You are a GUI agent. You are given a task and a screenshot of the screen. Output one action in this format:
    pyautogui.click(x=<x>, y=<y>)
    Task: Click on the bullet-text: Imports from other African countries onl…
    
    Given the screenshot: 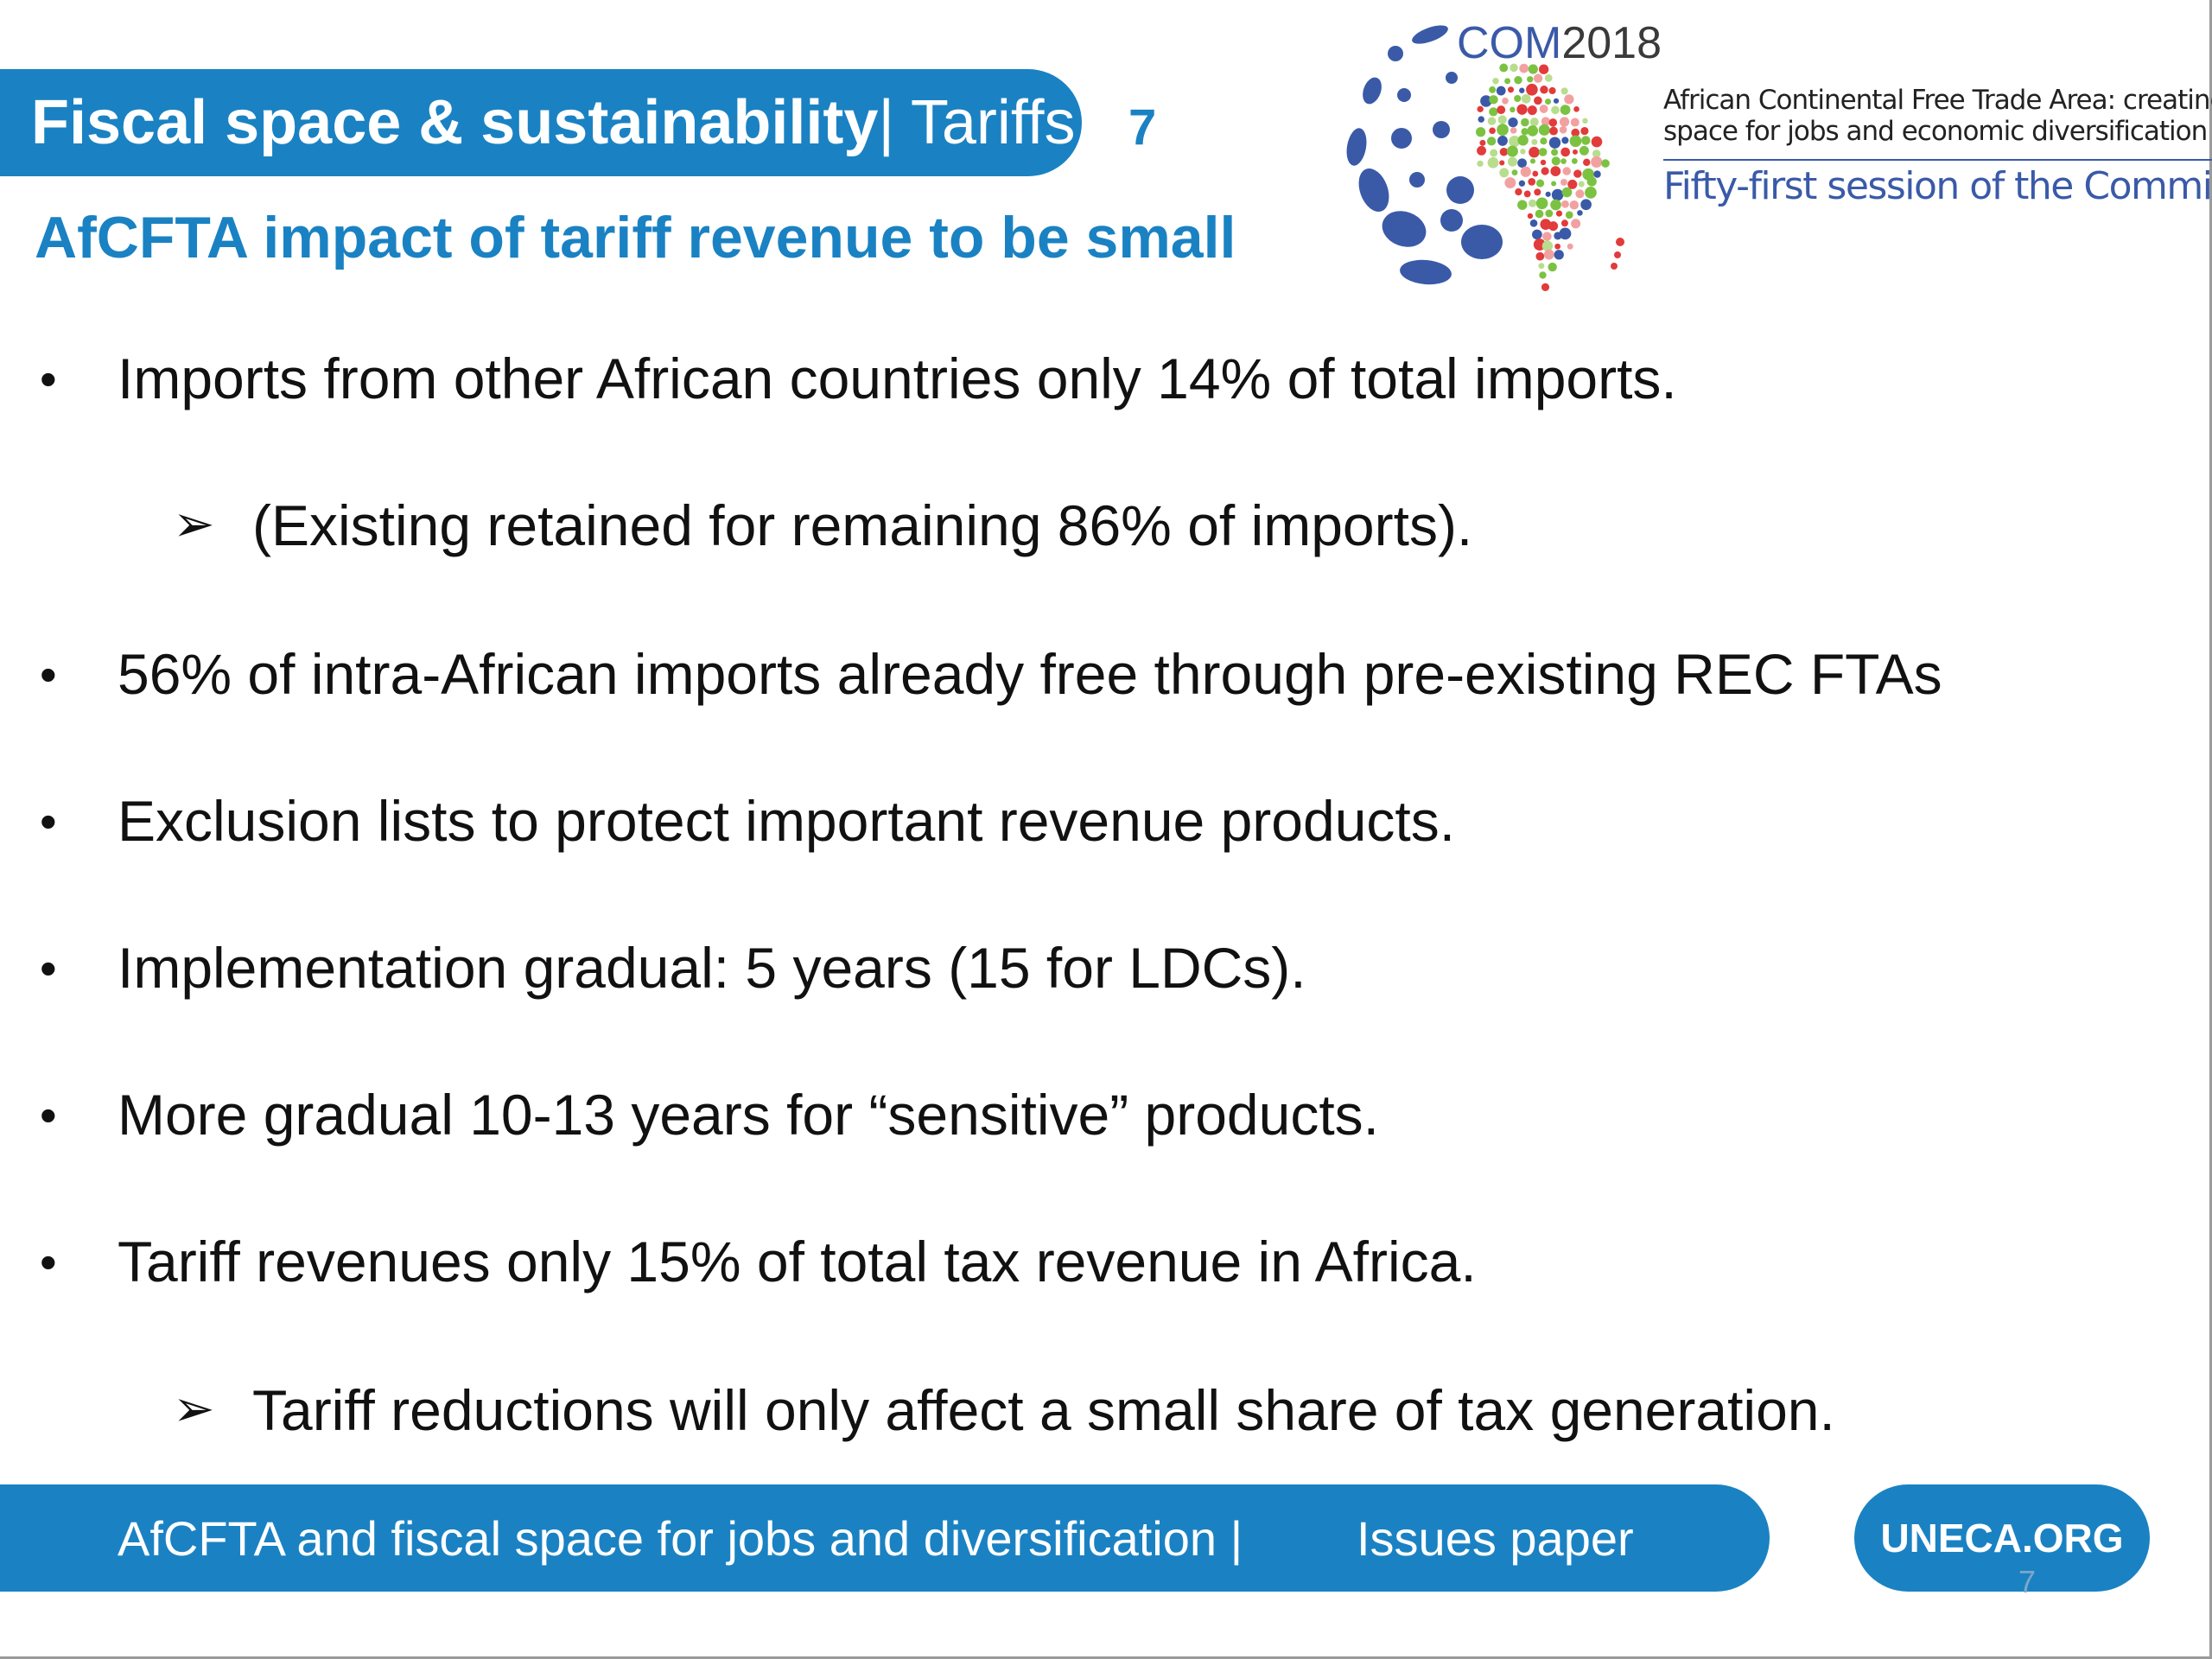 What is the action you would take?
    pyautogui.click(x=897, y=378)
    